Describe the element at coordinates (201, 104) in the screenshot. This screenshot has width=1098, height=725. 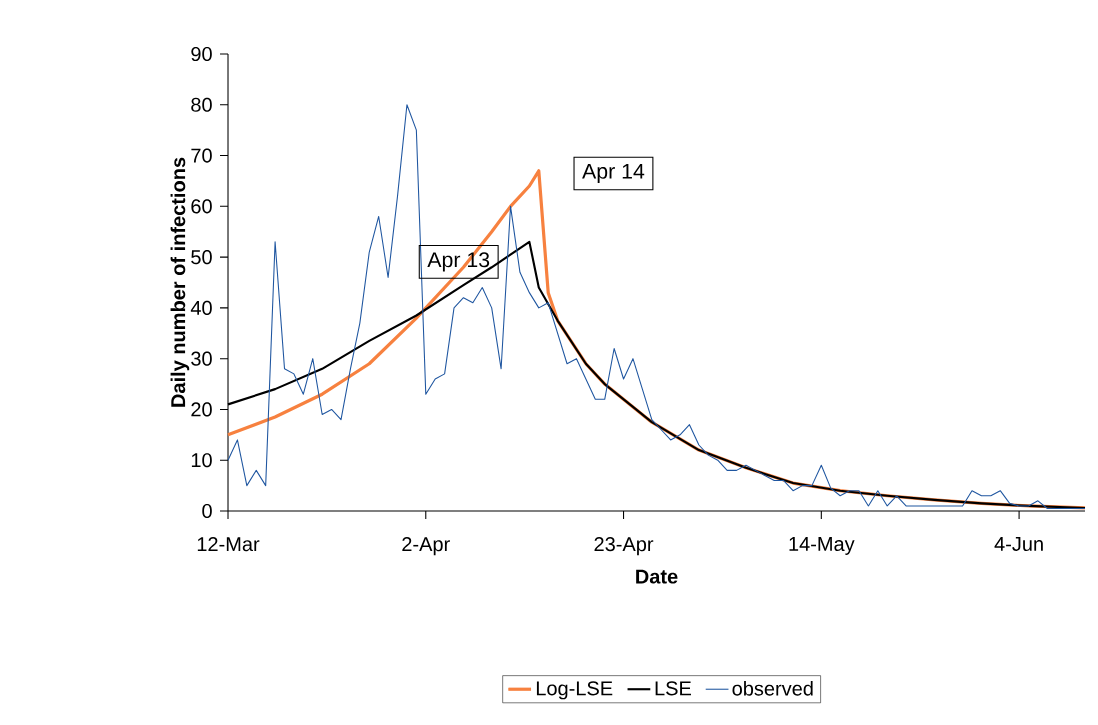
I see `y-tick-label: 80` at that location.